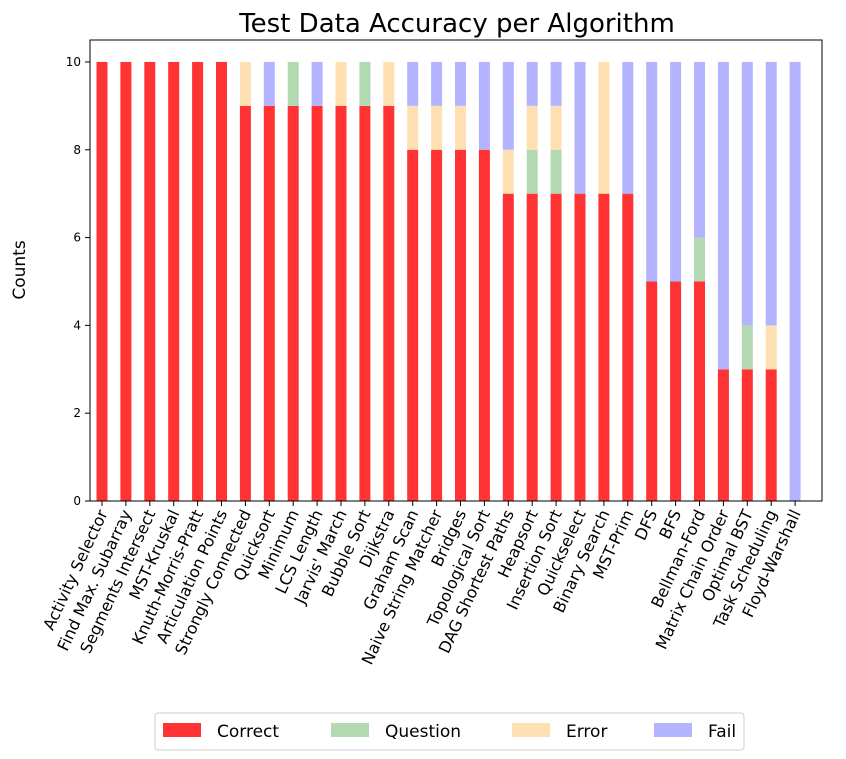 This screenshot has height=759, width=846. Describe the element at coordinates (248, 732) in the screenshot. I see `legend-label-correct: Correct` at that location.